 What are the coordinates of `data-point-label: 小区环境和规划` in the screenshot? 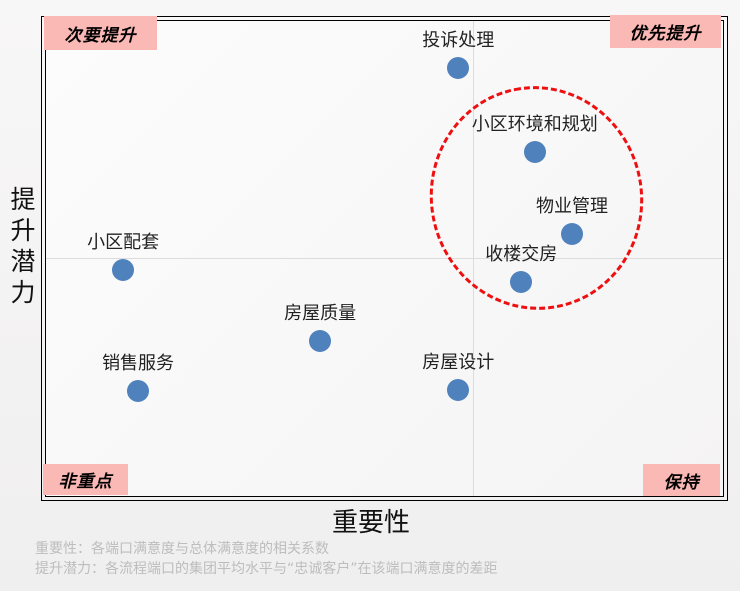 It's located at (534, 125).